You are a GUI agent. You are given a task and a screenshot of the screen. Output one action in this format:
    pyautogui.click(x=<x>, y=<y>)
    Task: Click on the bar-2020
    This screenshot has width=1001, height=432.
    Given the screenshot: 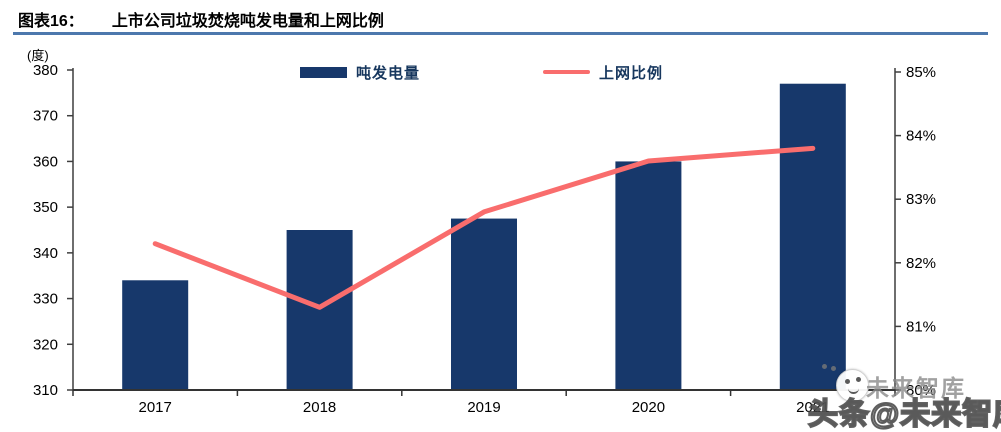 What is the action you would take?
    pyautogui.click(x=648, y=275)
    